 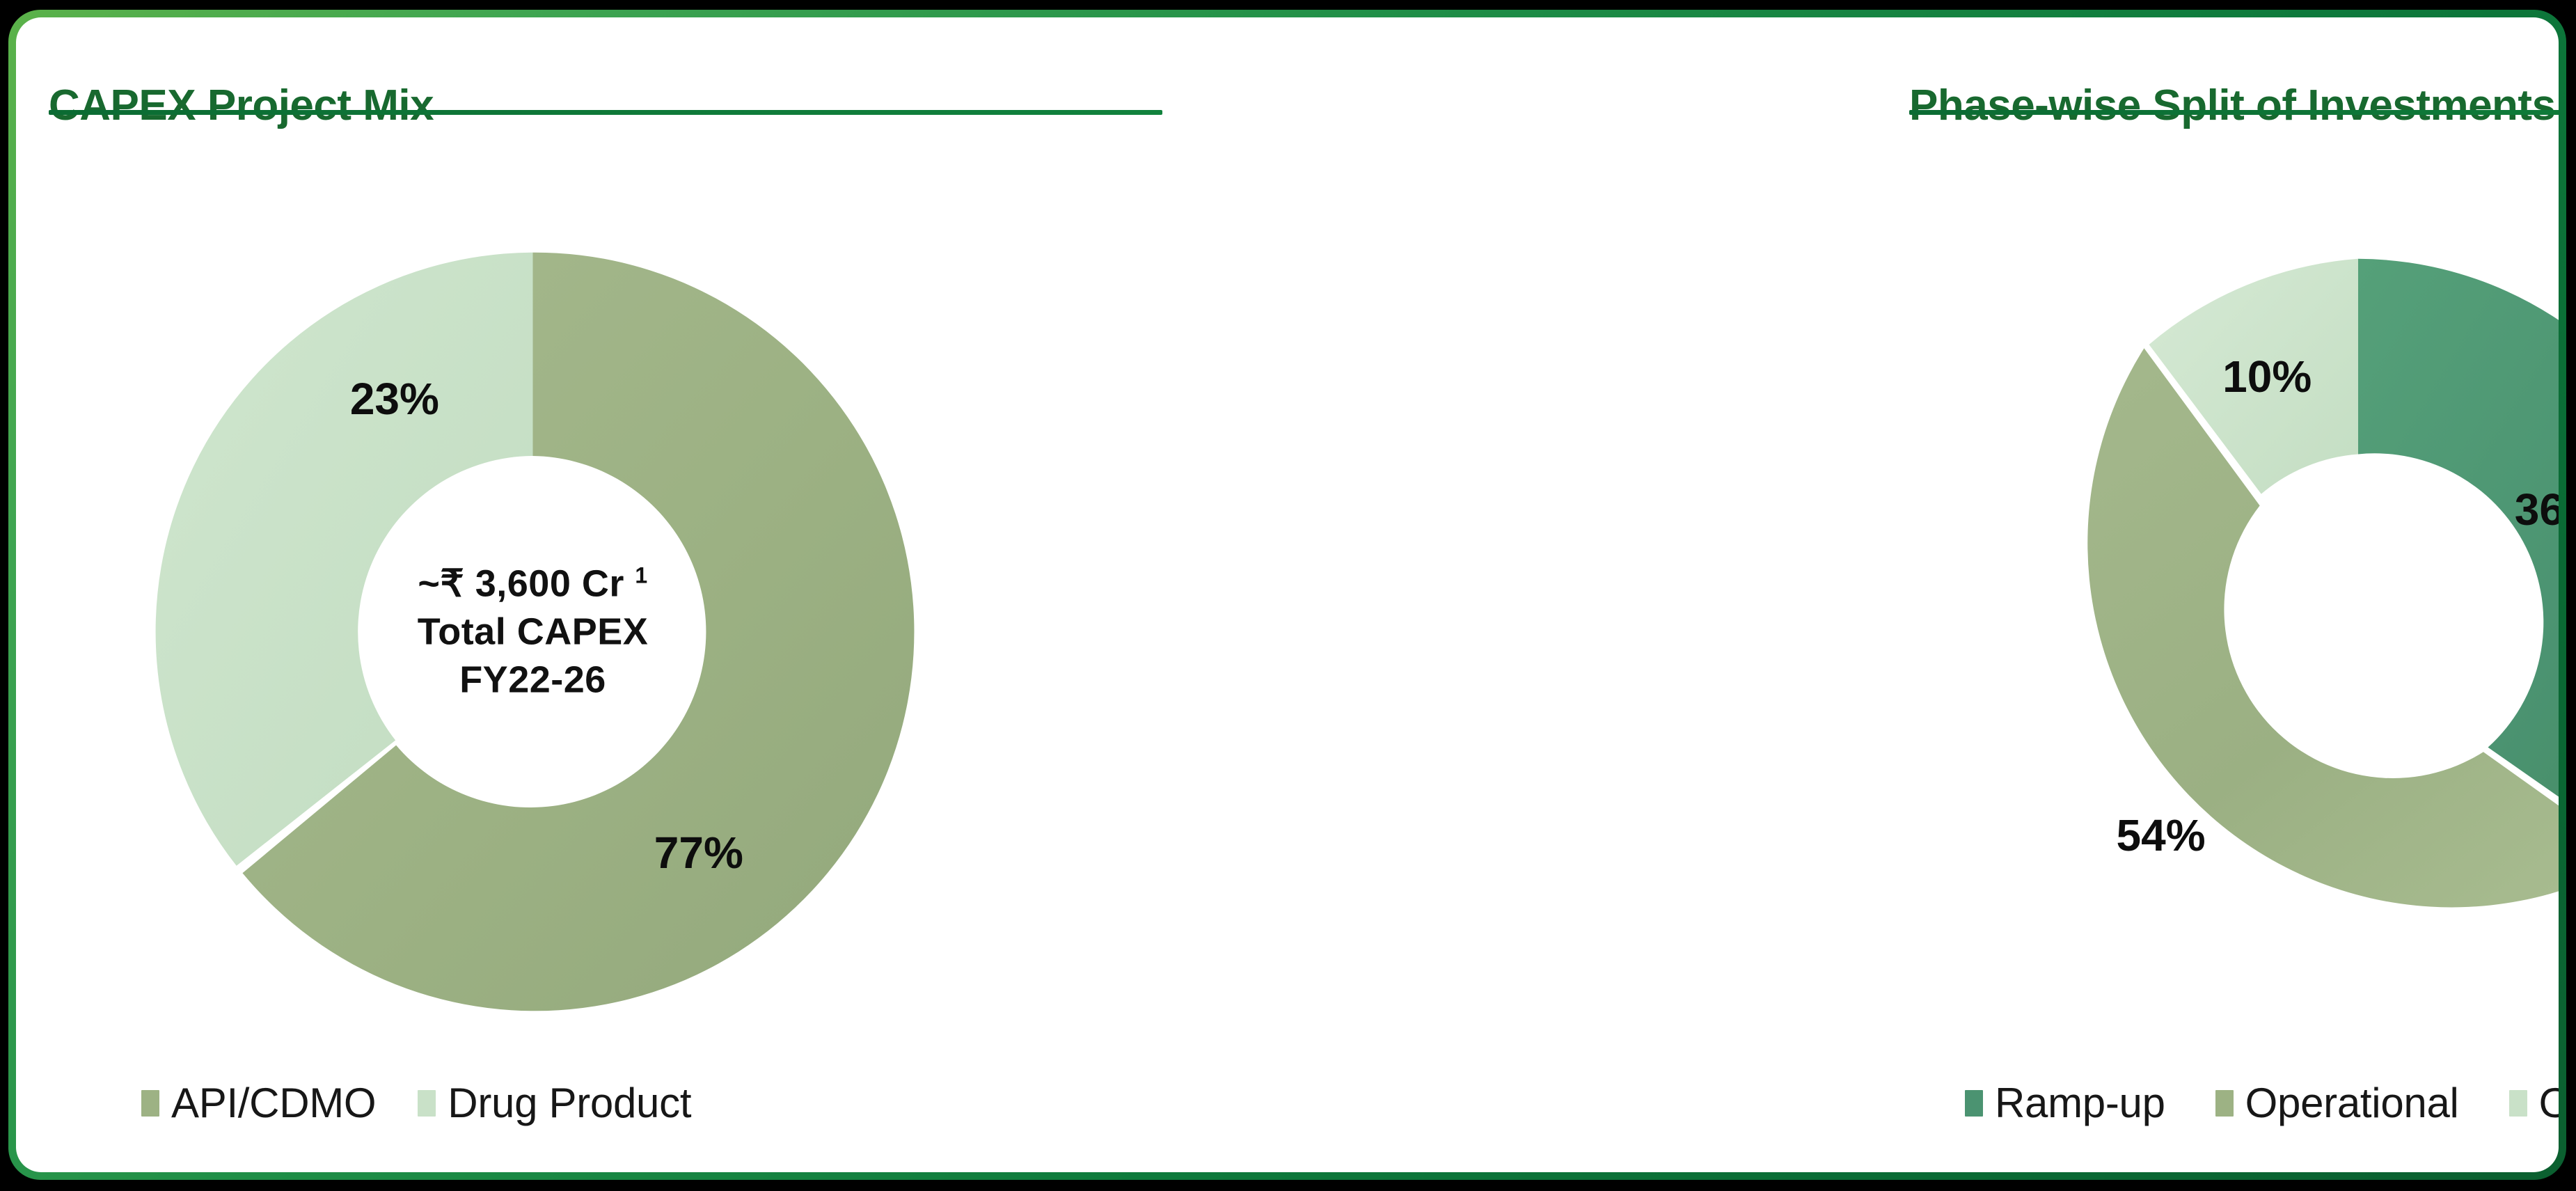 I want to click on legend-label-ramp-up: Ramp-up, so click(x=2080, y=1103).